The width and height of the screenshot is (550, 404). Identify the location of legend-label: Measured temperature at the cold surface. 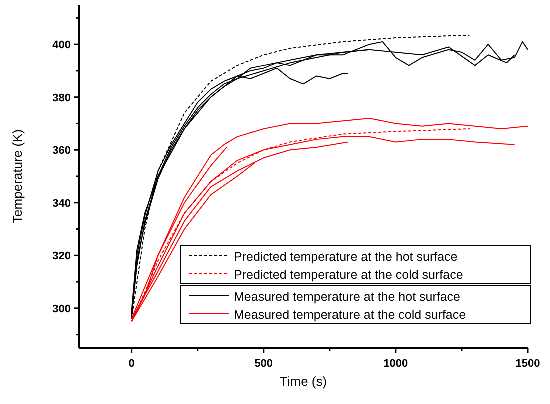
(350, 315).